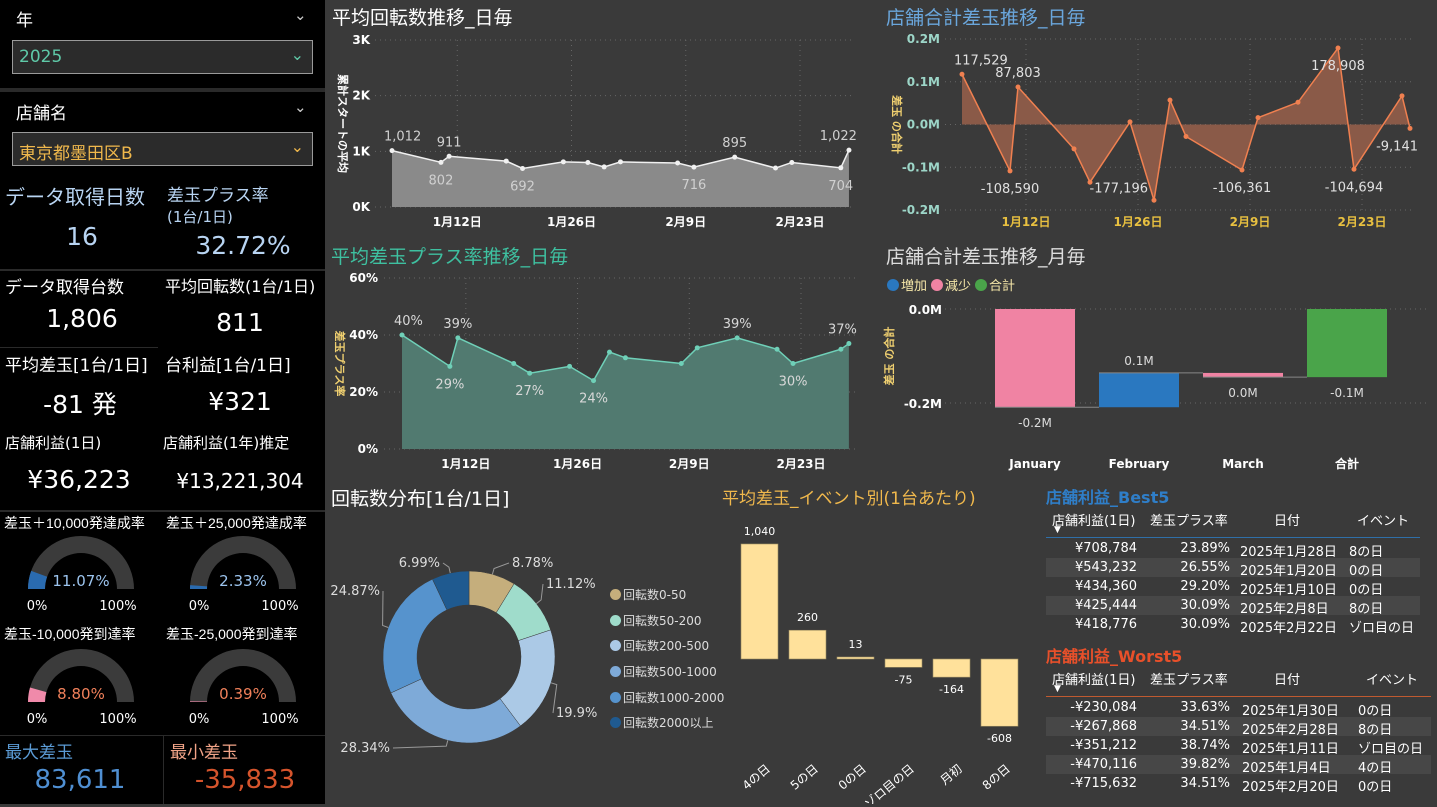  Describe the element at coordinates (162, 57) in the screenshot. I see `year-dropdown: 2025 ⌄` at that location.